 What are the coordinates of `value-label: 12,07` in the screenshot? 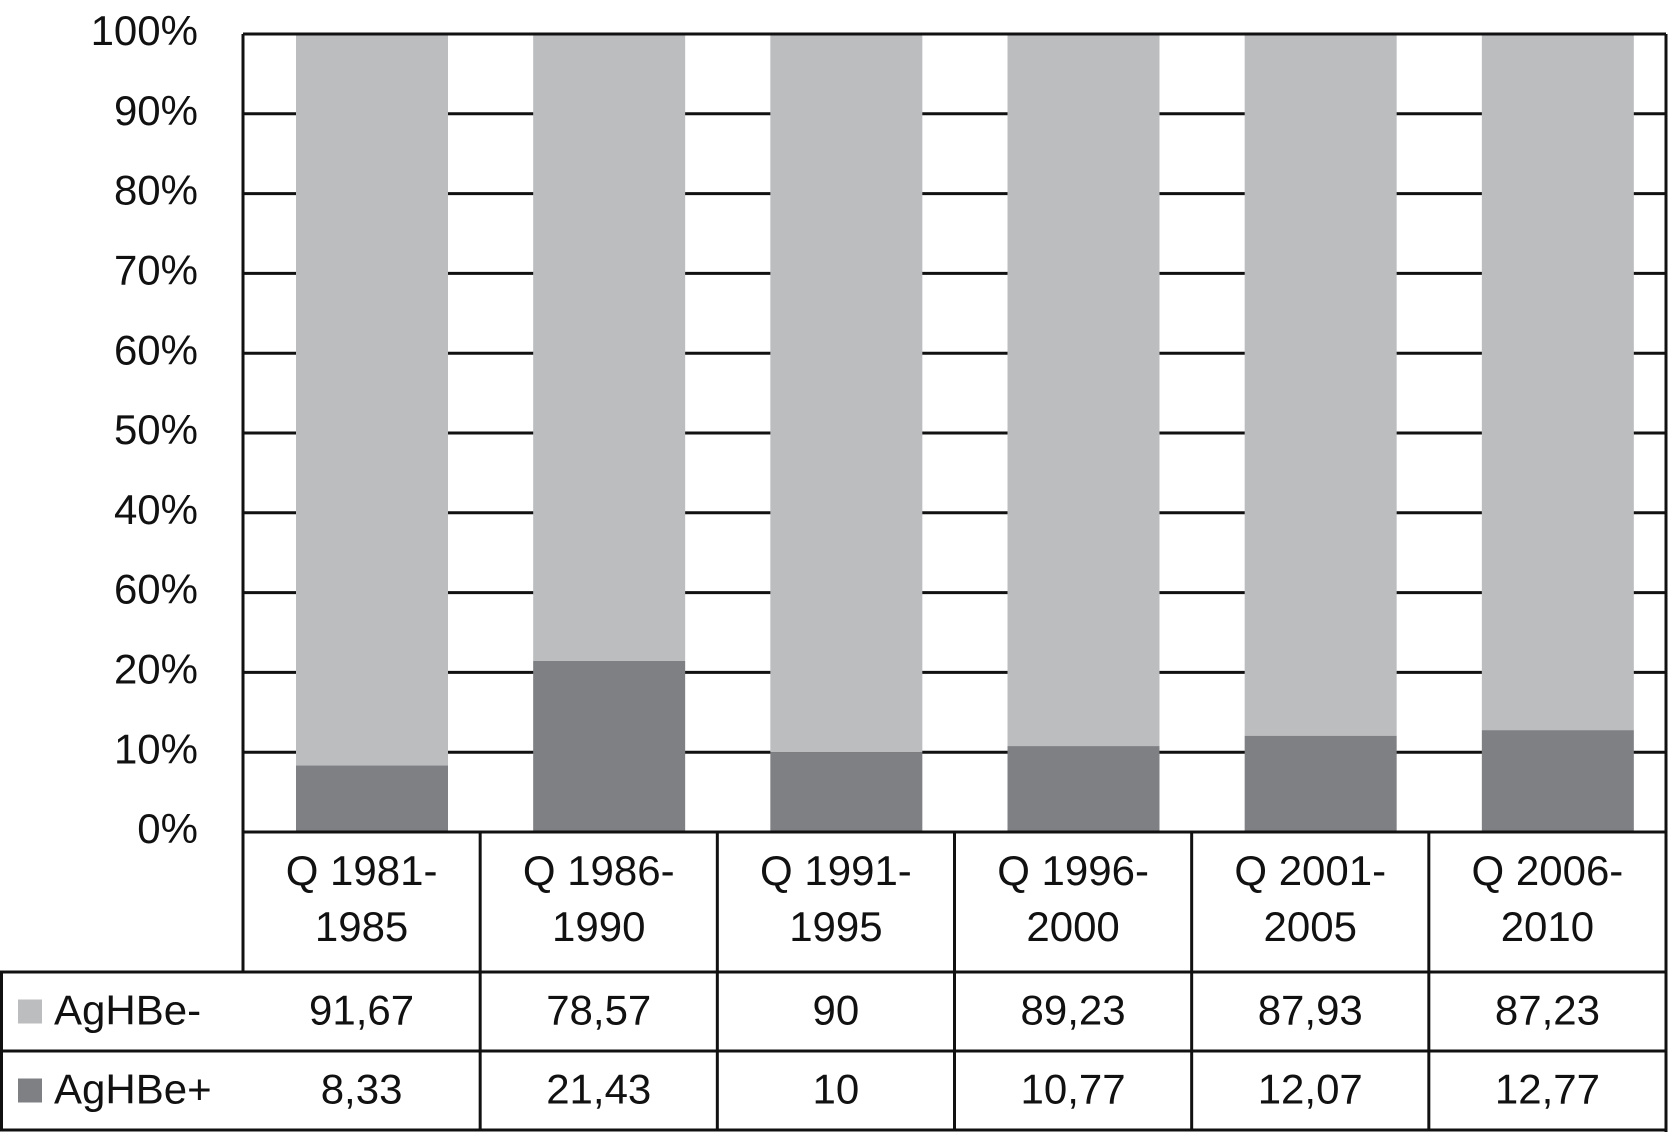 It's located at (1310, 1089).